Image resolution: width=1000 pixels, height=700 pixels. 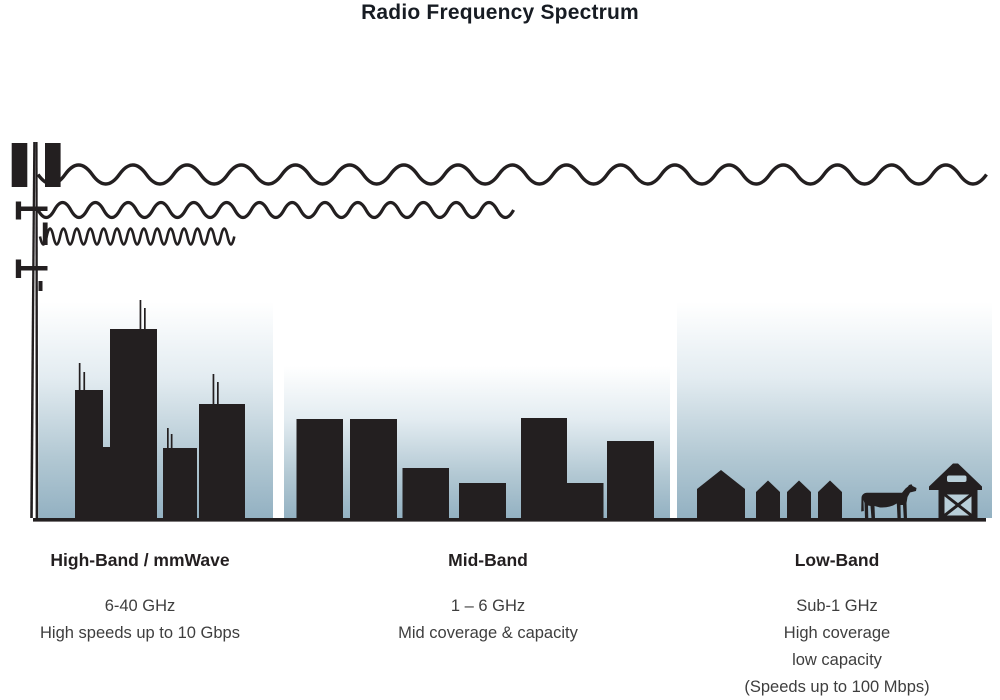 What do you see at coordinates (32, 208) in the screenshot?
I see `tower-crossbar-upper` at bounding box center [32, 208].